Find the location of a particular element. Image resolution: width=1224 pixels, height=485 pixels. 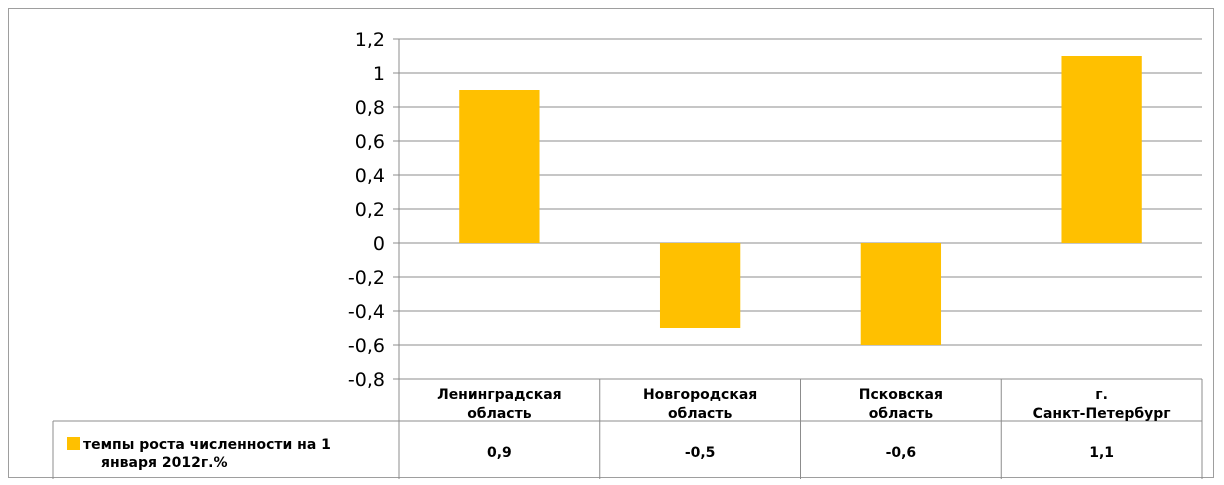

y-tick-label: -0,8 is located at coordinates (366, 380).